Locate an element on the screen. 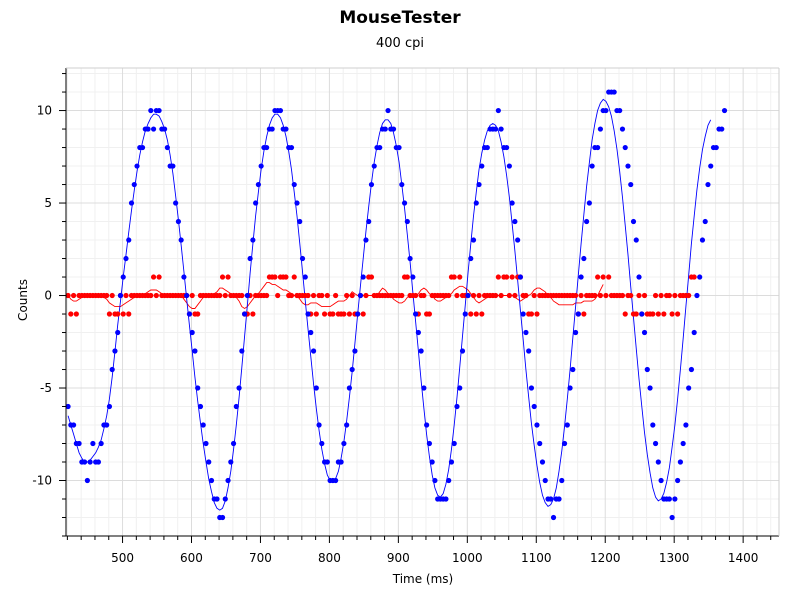  x-tick-label: 1300 is located at coordinates (674, 558).